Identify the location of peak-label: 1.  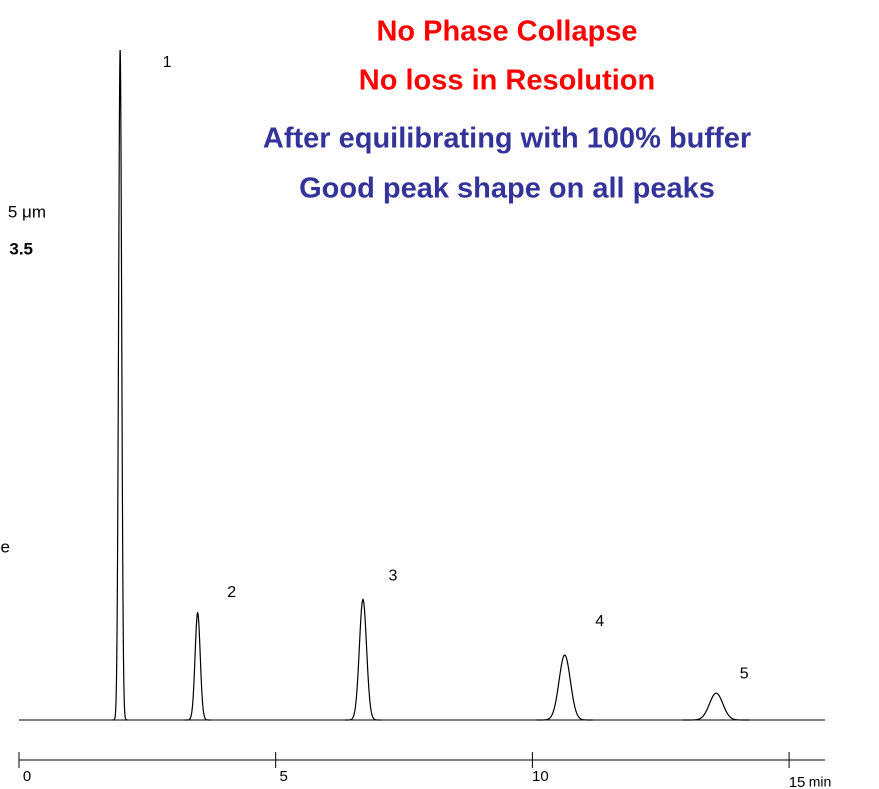
(167, 62).